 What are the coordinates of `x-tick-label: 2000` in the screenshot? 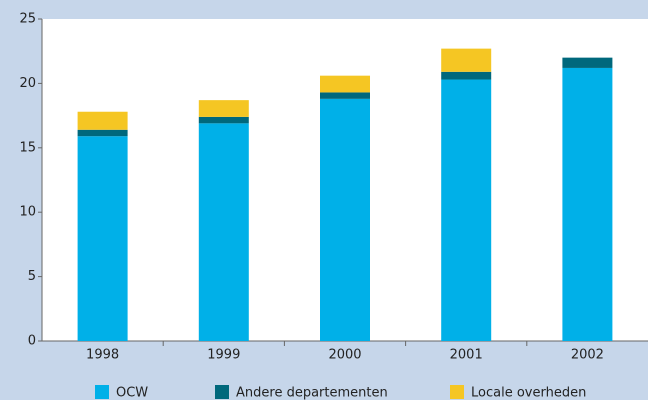 It's located at (344, 355).